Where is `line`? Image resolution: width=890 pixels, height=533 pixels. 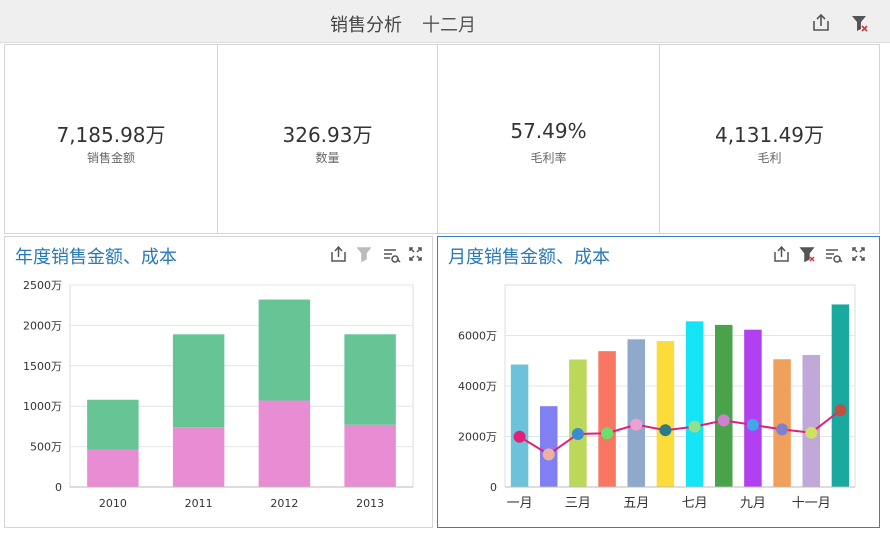 line is located at coordinates (680, 432).